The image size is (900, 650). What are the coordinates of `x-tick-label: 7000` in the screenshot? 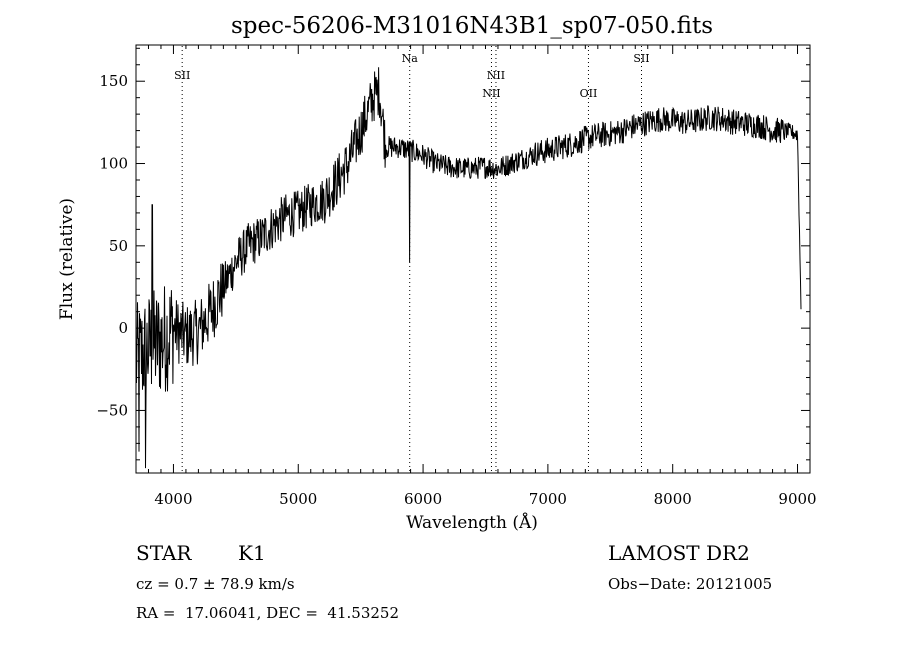 It's located at (548, 499).